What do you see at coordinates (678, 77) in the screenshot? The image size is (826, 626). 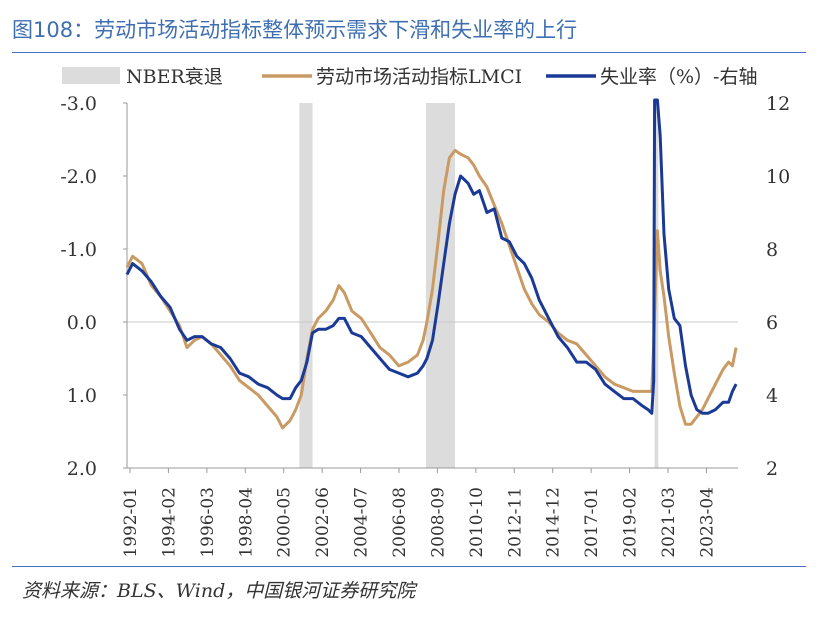 I see `legend-label: 失业率（%）-右轴` at bounding box center [678, 77].